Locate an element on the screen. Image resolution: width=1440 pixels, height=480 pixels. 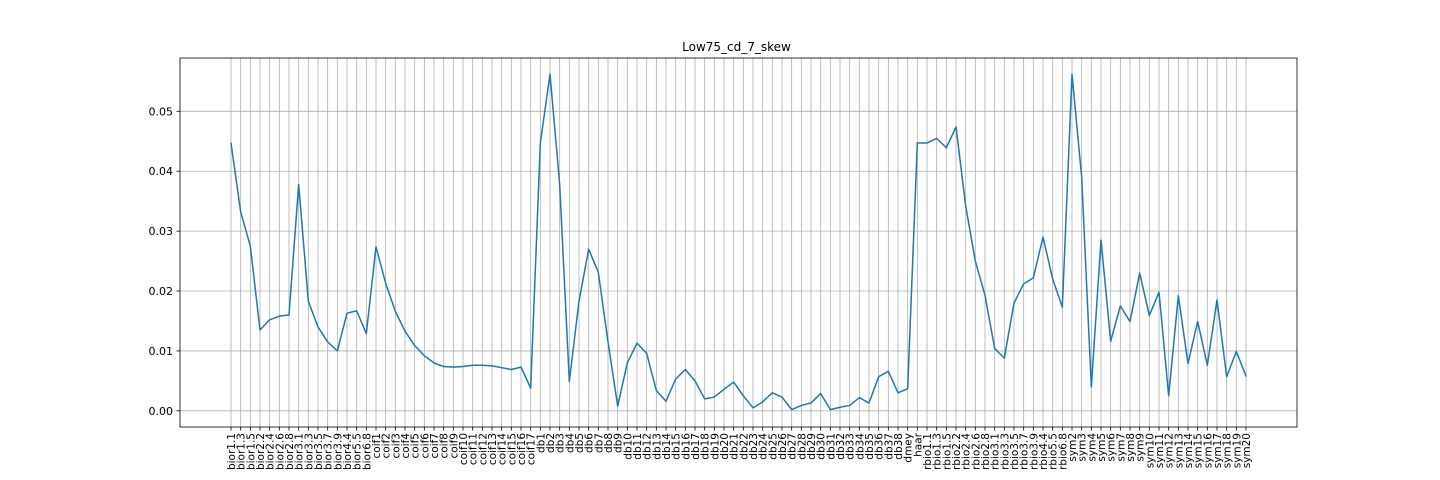
x-tick-label: db1 is located at coordinates (541, 443).